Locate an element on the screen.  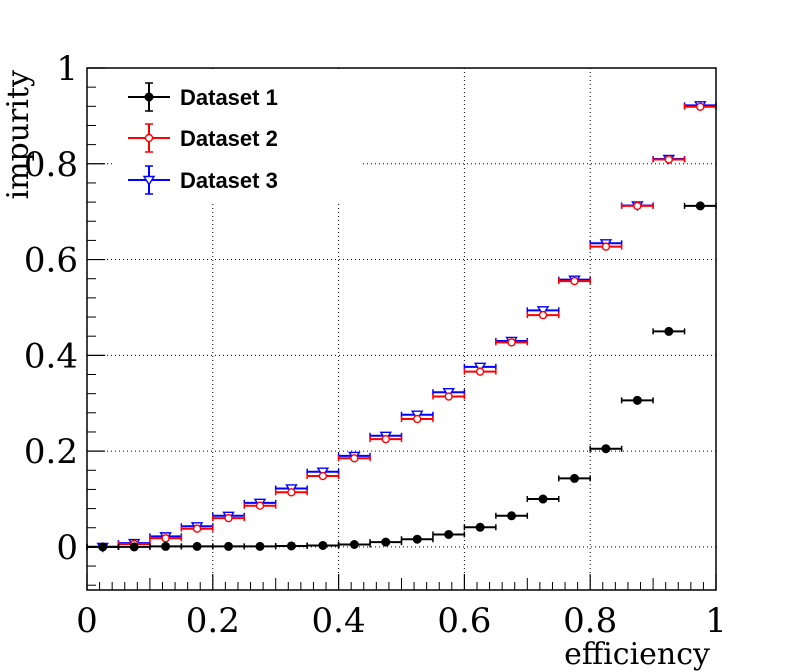
legend: Dataset 1 Dataset 2 Dataset 3 is located at coordinates (236, 137).